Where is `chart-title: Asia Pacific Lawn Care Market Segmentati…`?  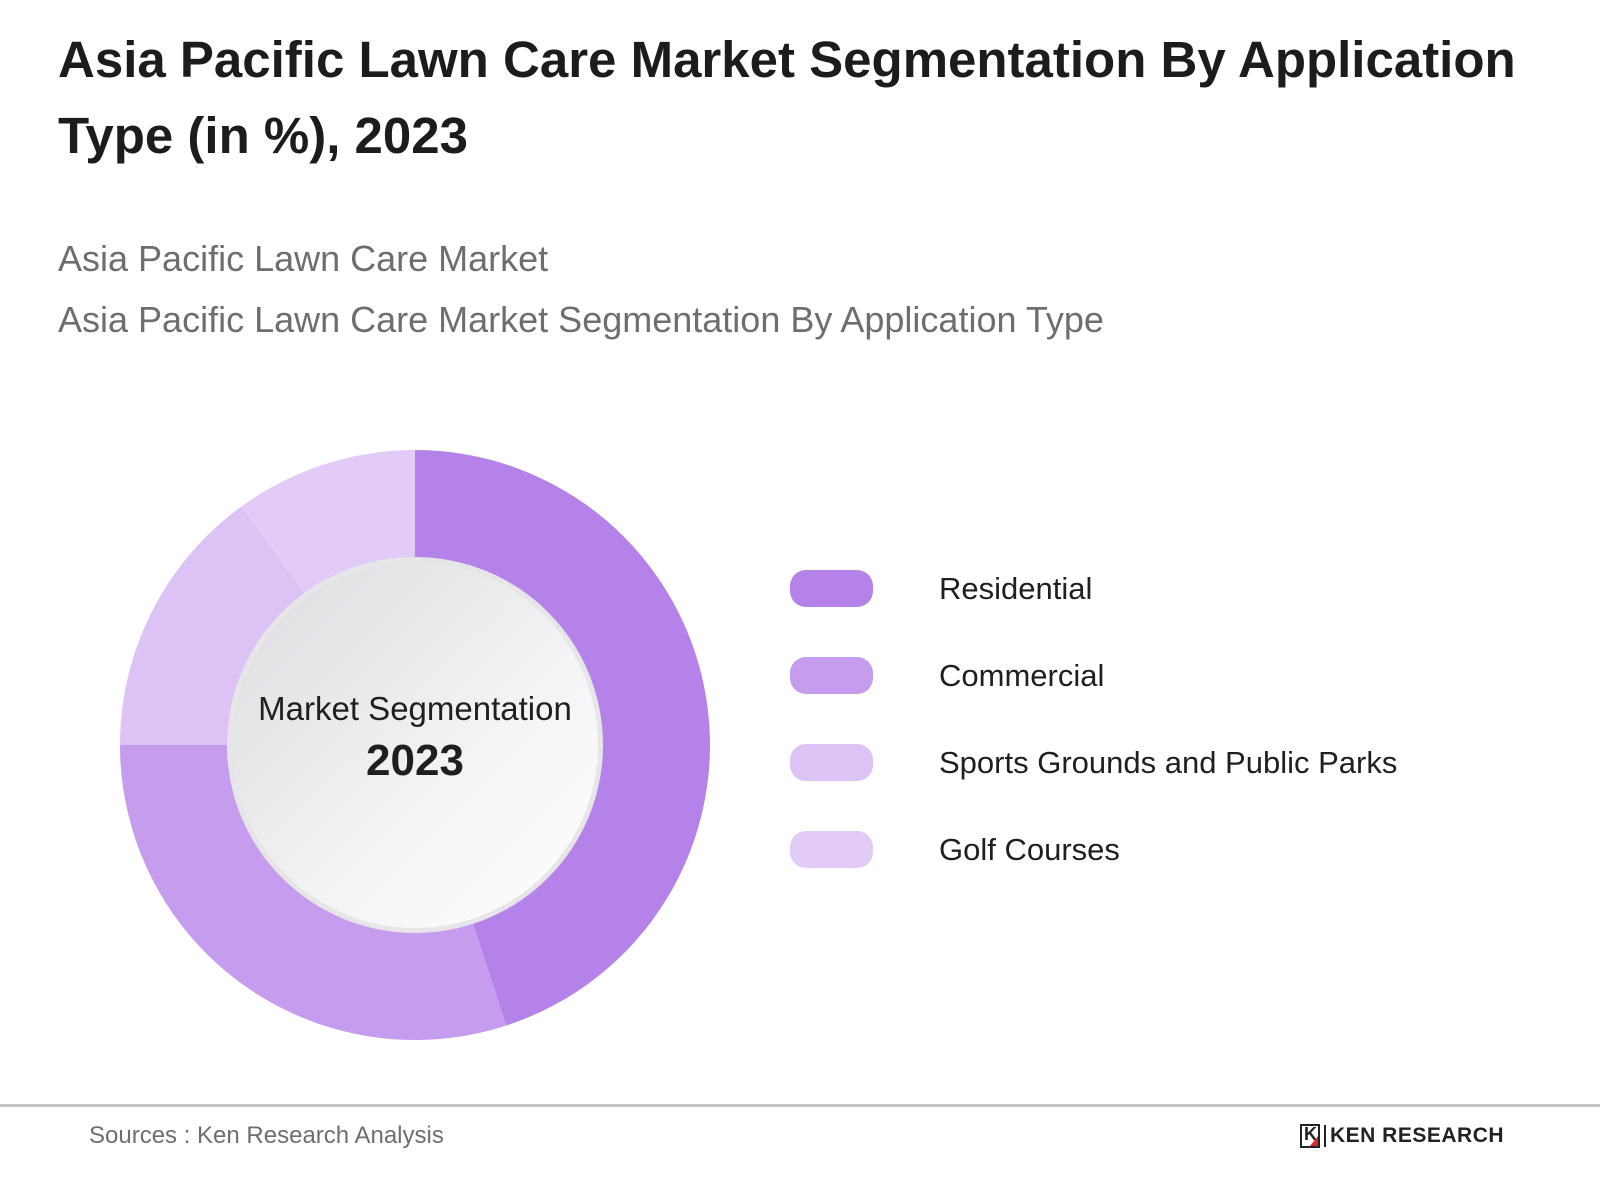 chart-title: Asia Pacific Lawn Care Market Segmentati… is located at coordinates (787, 97).